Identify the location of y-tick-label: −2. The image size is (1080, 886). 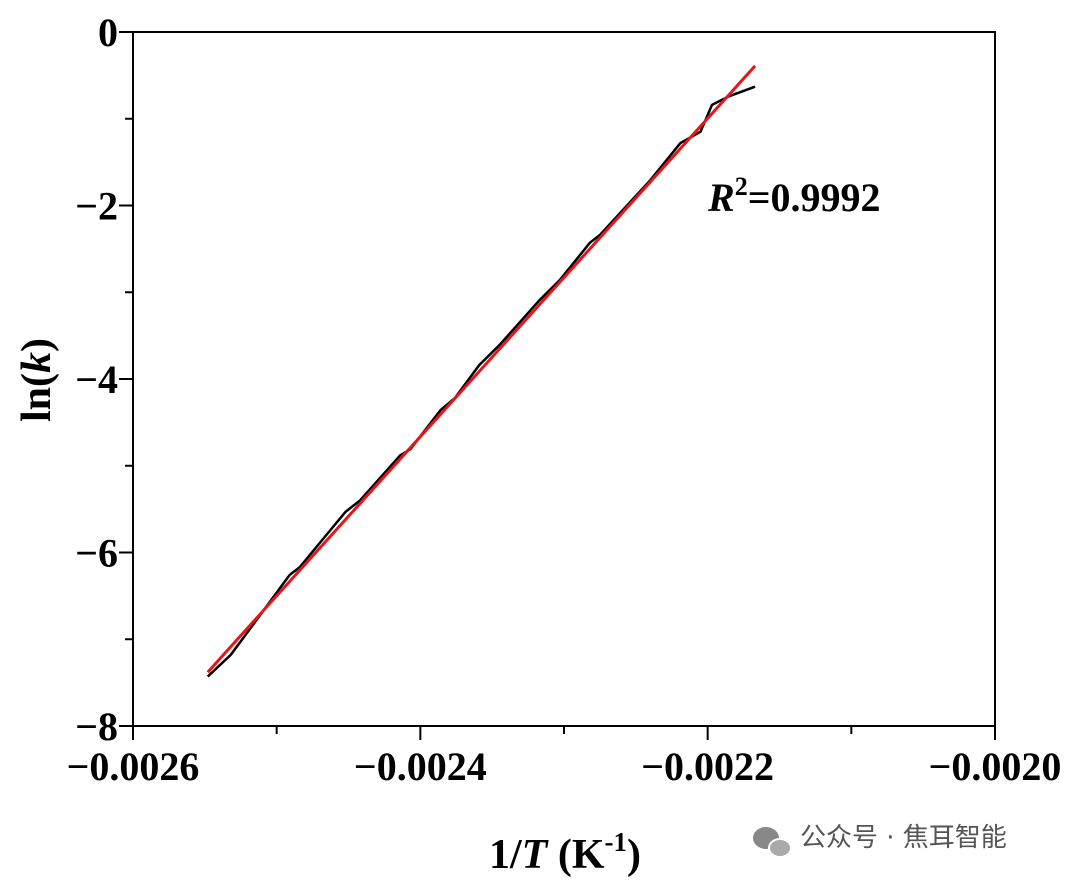
(96, 206).